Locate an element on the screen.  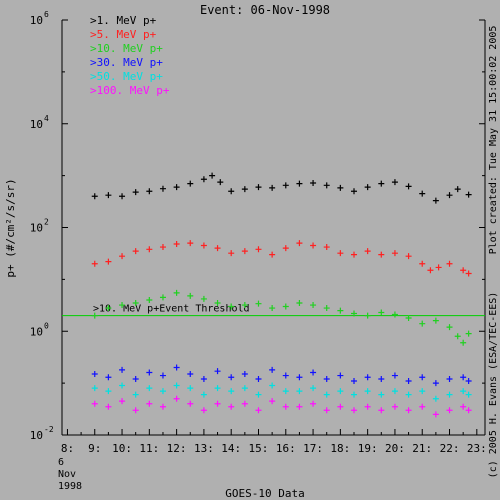
y-tick-label-exponent: 2 is located at coordinates (46, 222).